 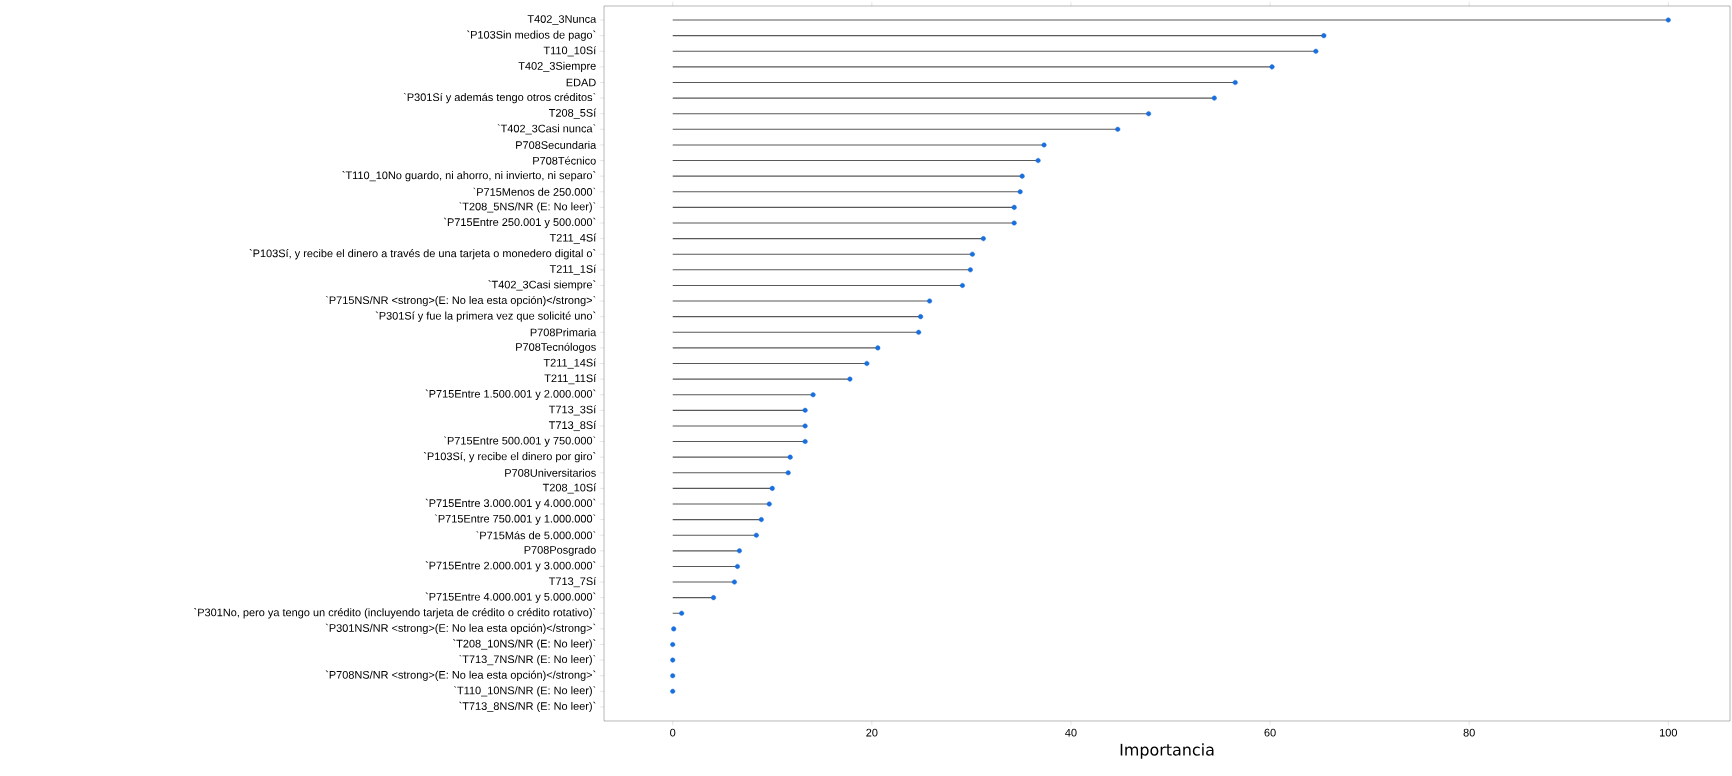 What do you see at coordinates (572, 426) in the screenshot?
I see `y-tick-label: T713_8Sí` at bounding box center [572, 426].